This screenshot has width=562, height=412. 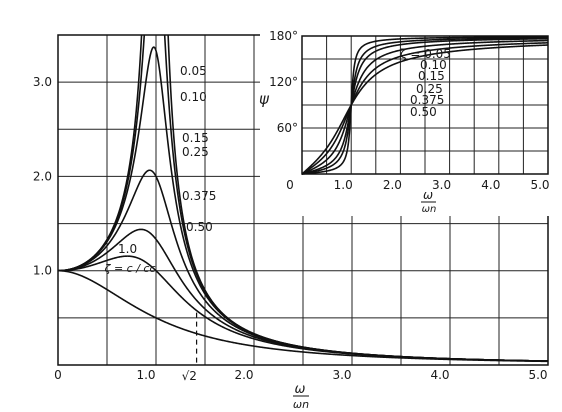 I want to click on inset-y-ticks: 60° 120° 180°, so click(x=283, y=82).